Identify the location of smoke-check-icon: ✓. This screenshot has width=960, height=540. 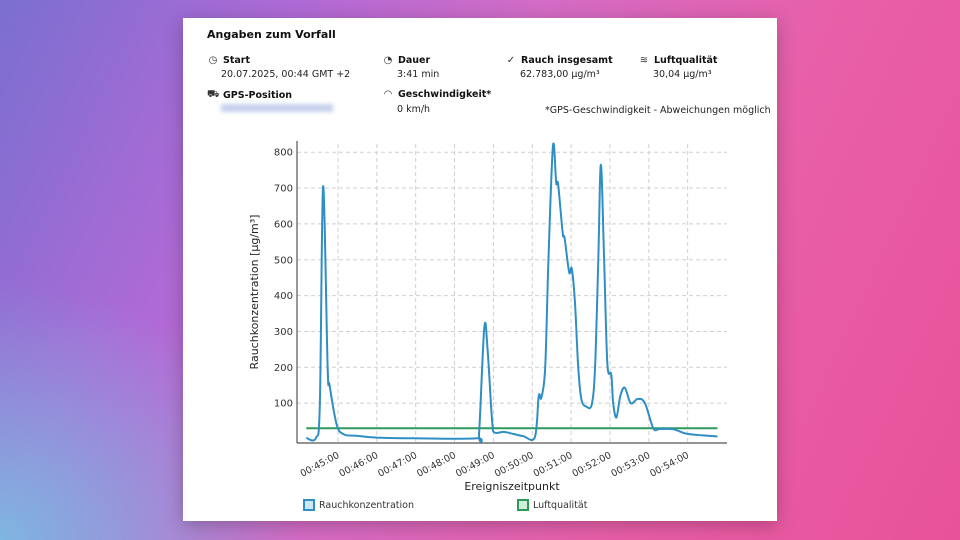
(511, 60).